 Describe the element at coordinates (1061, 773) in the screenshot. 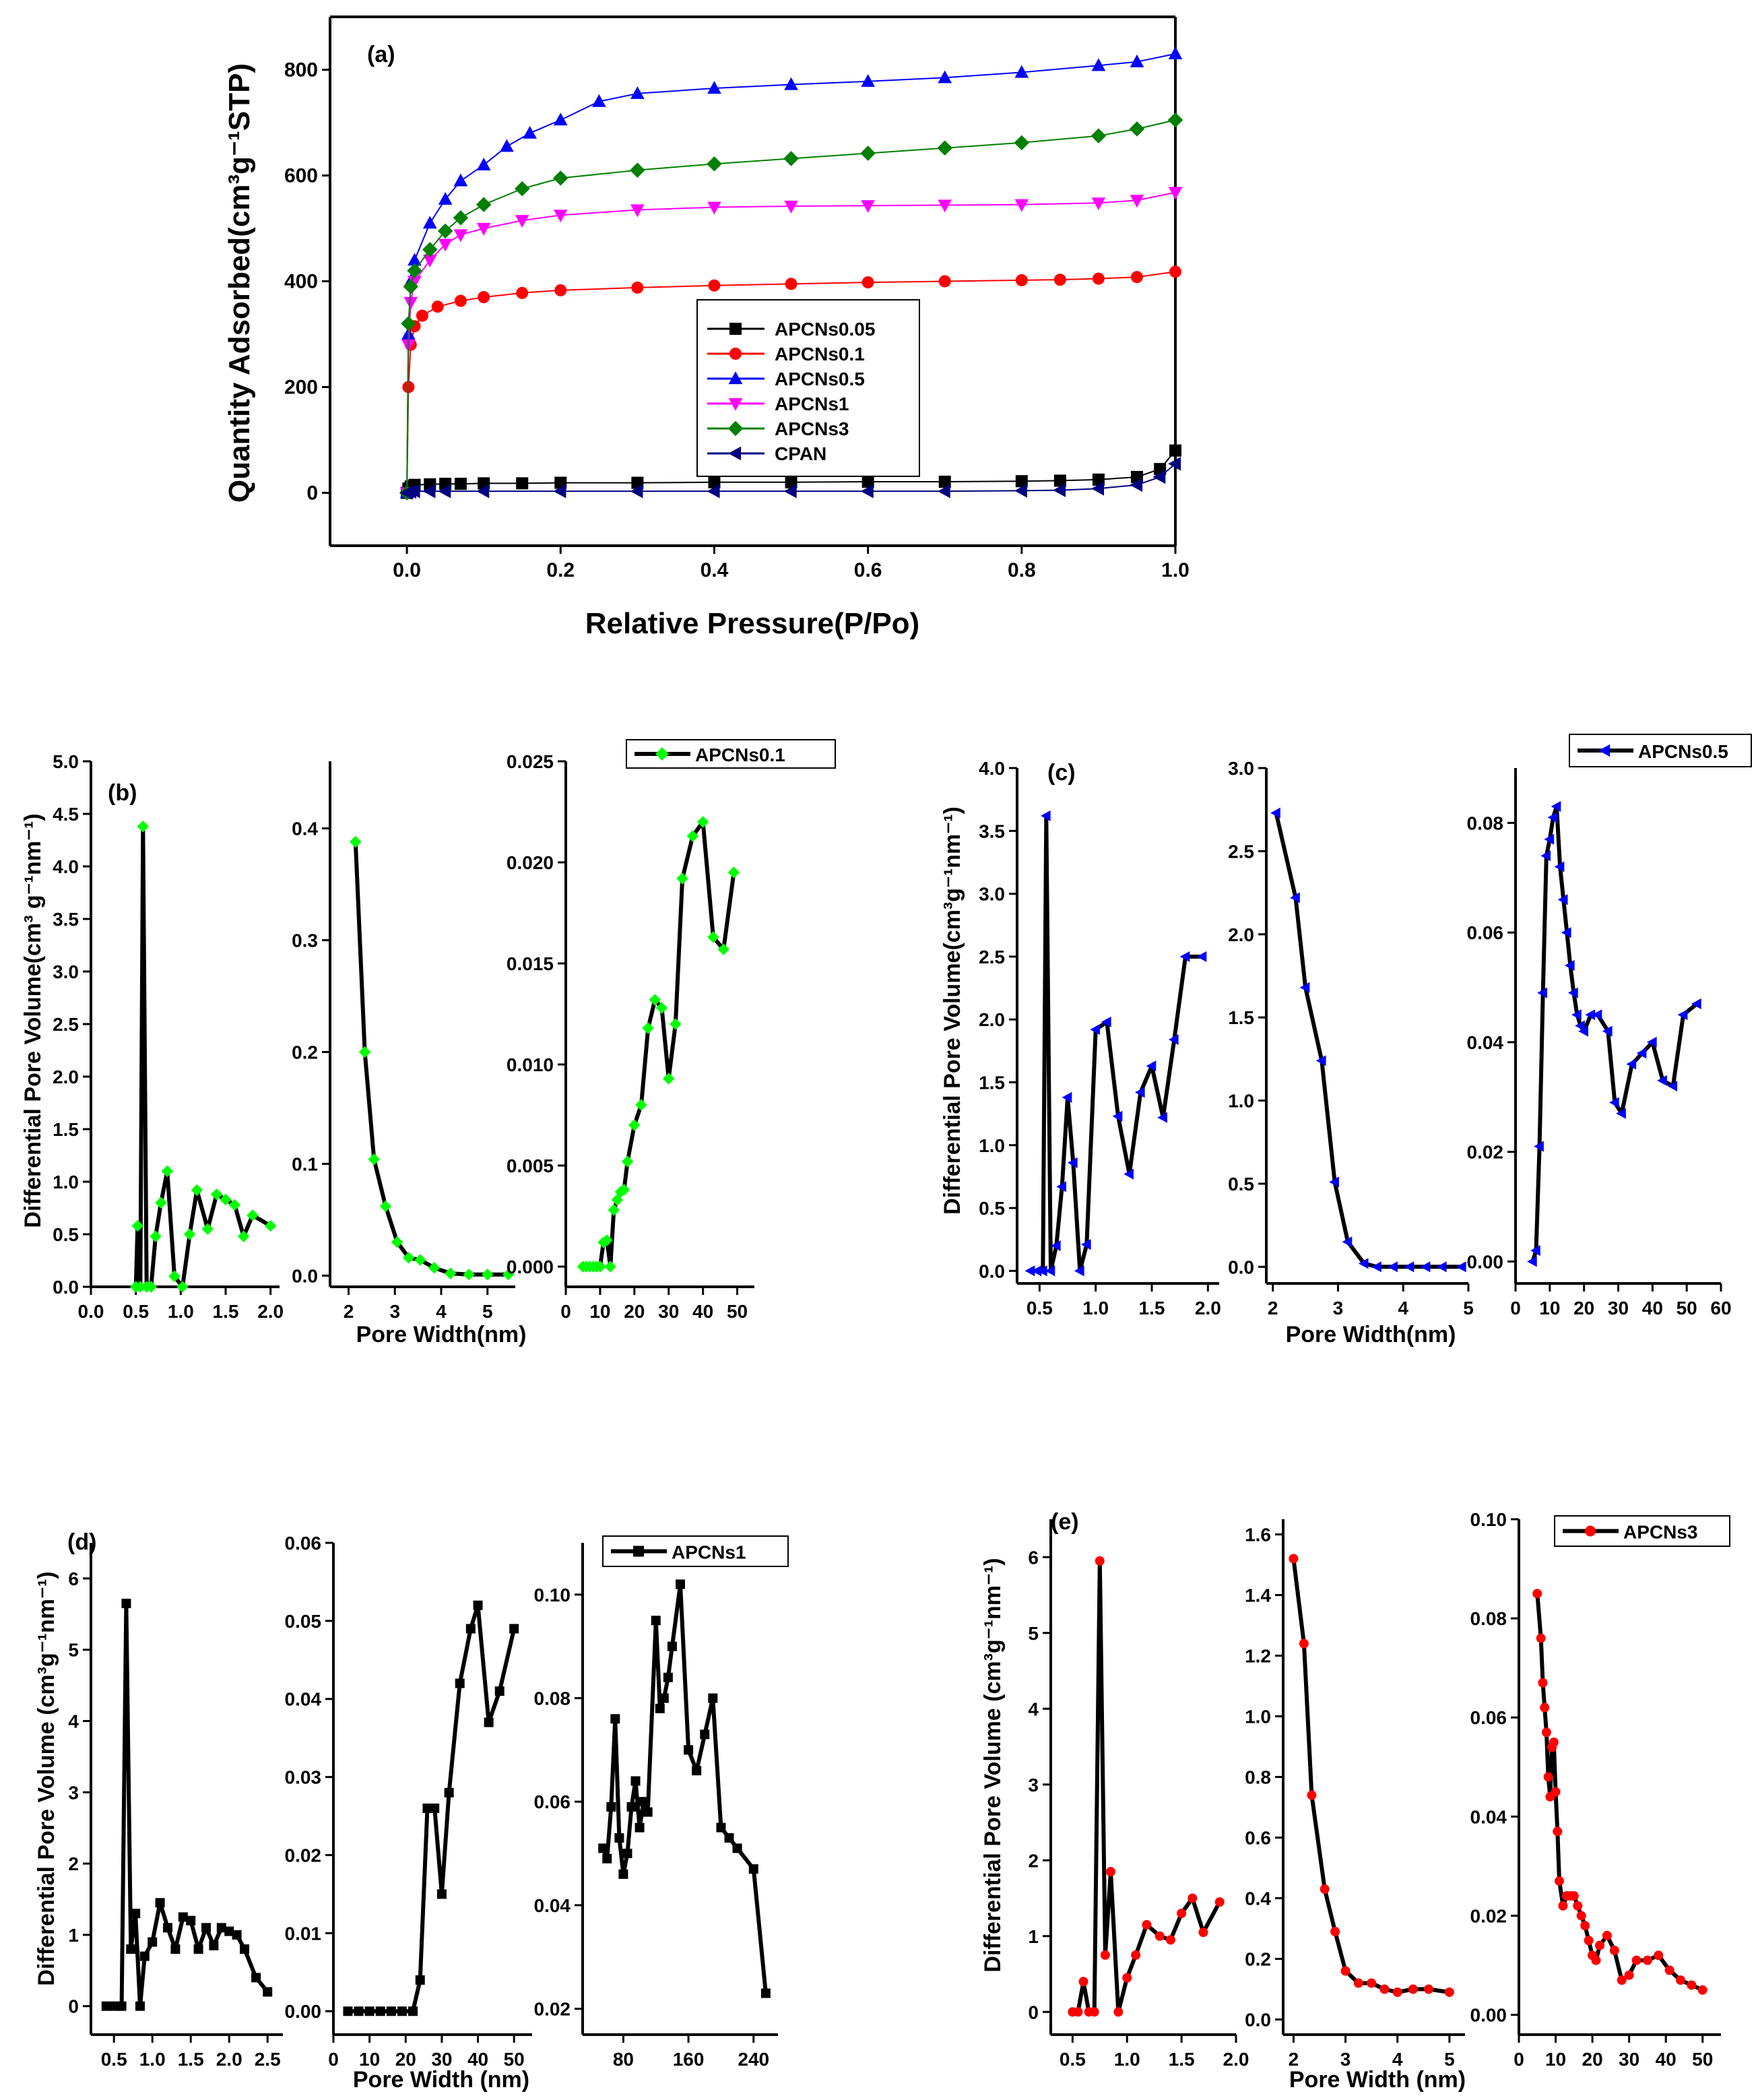

I see `panel-c-label: (c)` at that location.